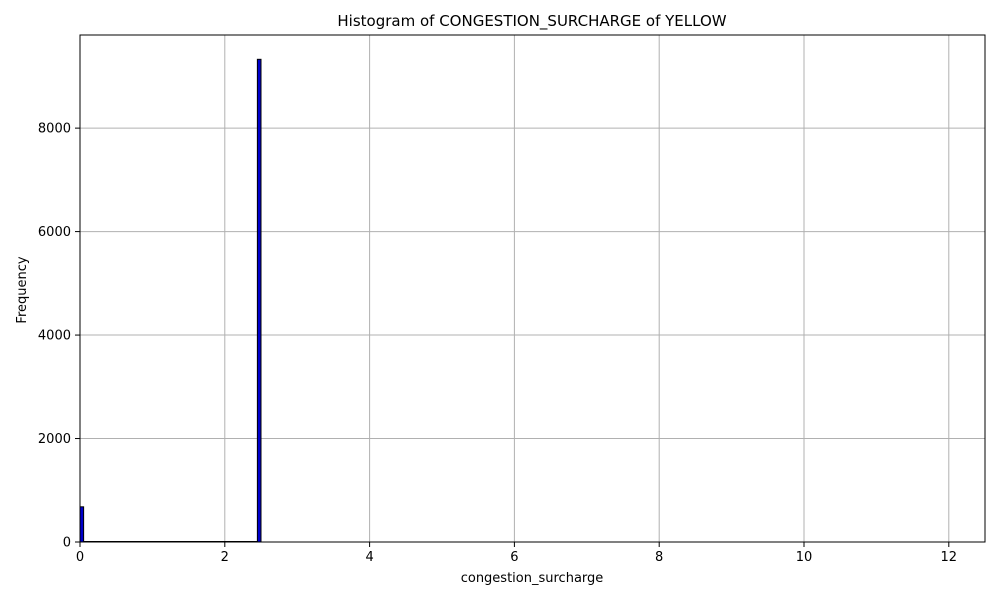  I want to click on y-axis-label: Frequency, so click(22, 289).